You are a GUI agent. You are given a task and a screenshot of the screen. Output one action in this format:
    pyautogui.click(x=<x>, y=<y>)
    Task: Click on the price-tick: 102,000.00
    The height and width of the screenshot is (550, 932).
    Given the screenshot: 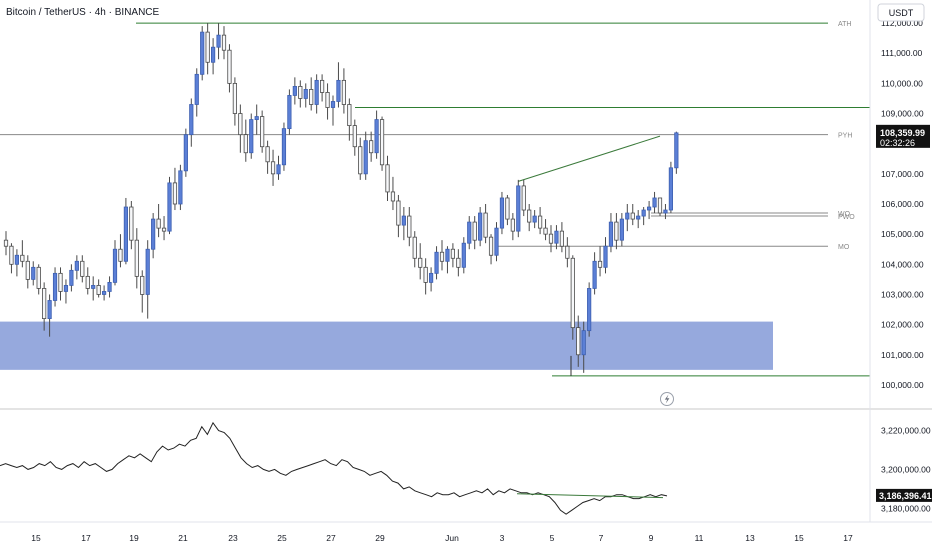 What is the action you would take?
    pyautogui.click(x=902, y=325)
    